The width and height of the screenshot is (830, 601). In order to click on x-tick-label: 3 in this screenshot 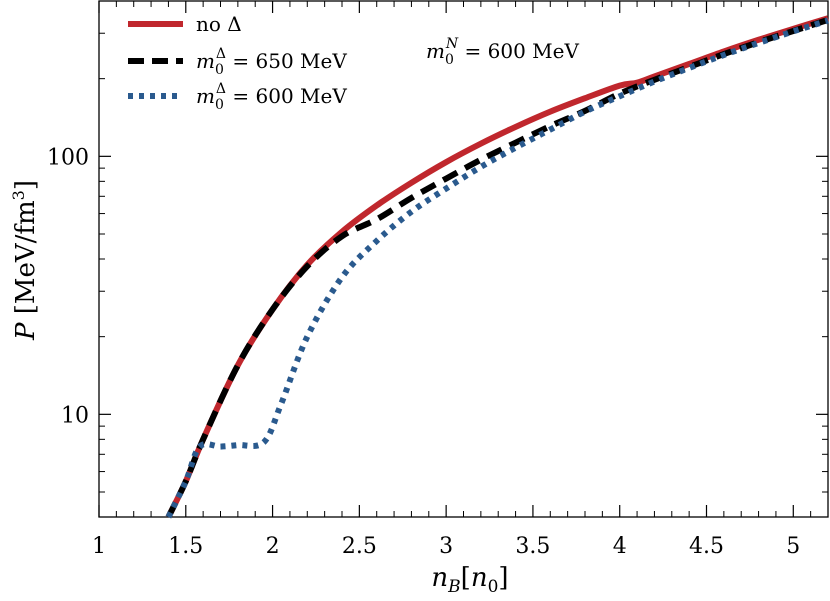, I will do `click(446, 546)`.